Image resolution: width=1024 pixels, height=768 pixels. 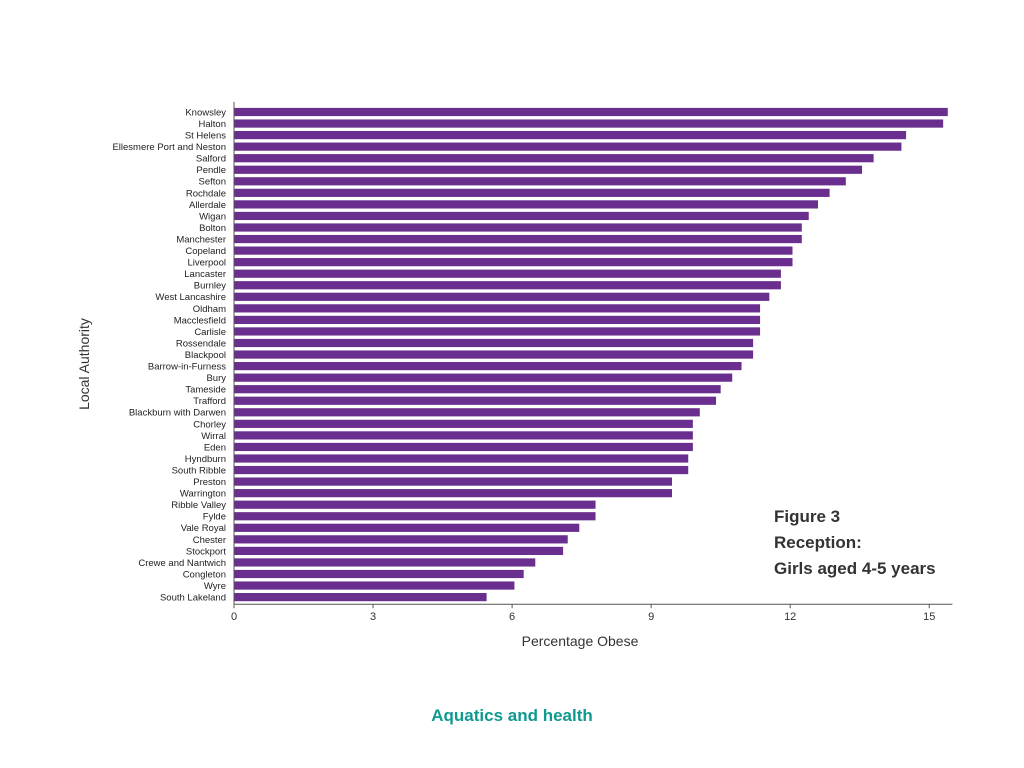 I want to click on y-axis-title: Local Authority, so click(x=84, y=364).